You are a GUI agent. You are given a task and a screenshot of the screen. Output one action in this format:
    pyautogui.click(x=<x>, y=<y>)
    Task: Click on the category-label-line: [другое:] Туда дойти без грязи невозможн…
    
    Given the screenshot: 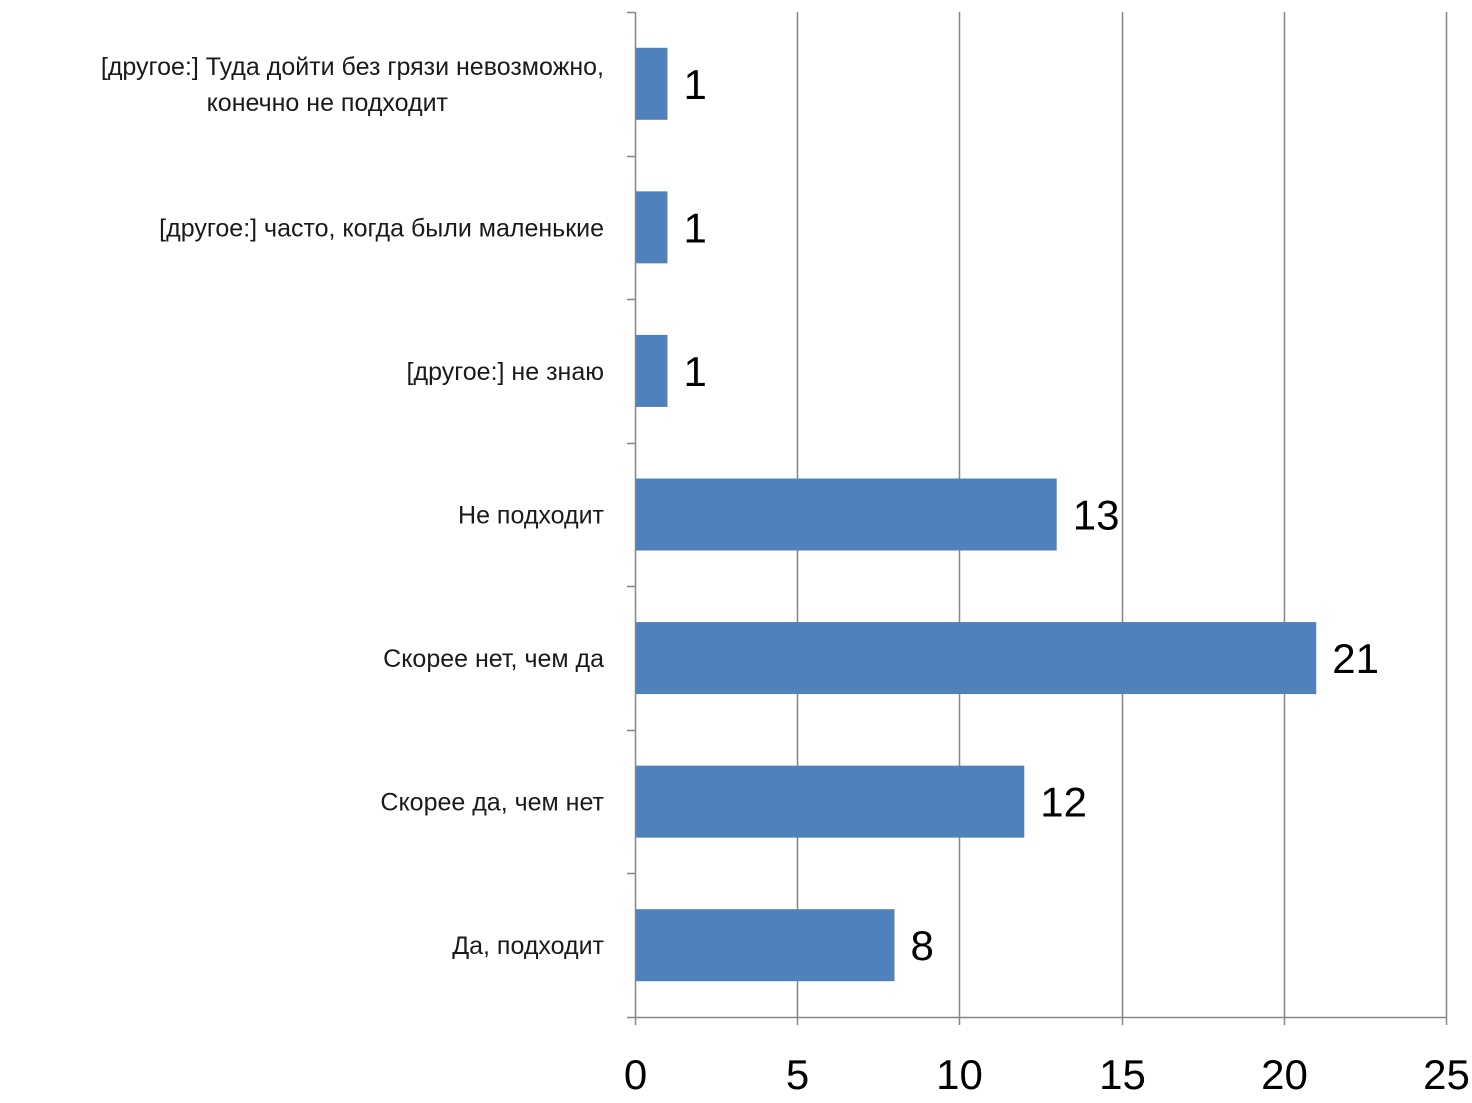 What is the action you would take?
    pyautogui.click(x=352, y=67)
    